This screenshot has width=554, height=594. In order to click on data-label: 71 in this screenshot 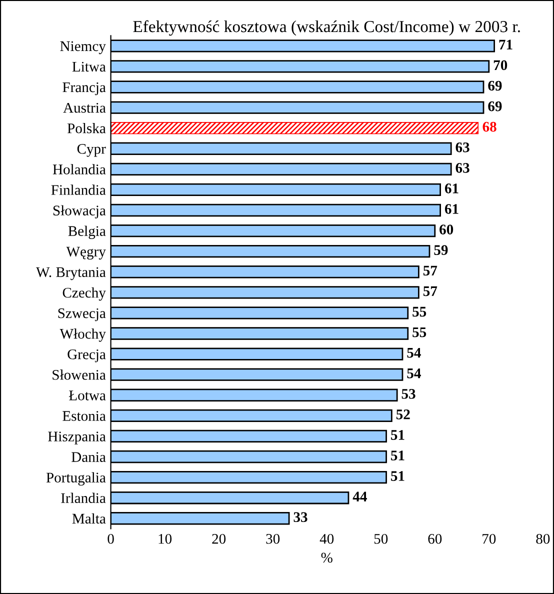, I will do `click(505, 45)`.